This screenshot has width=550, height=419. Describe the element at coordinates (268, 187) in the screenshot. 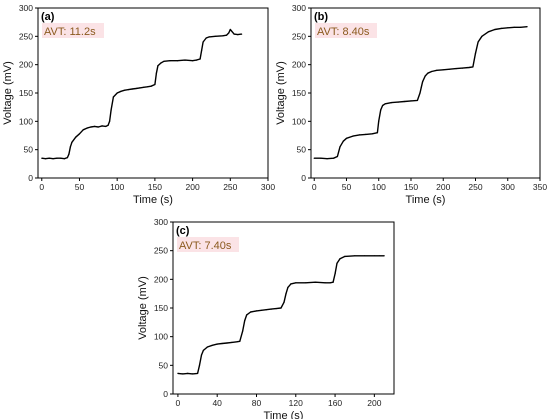

I see `x-tick-label: 300` at that location.